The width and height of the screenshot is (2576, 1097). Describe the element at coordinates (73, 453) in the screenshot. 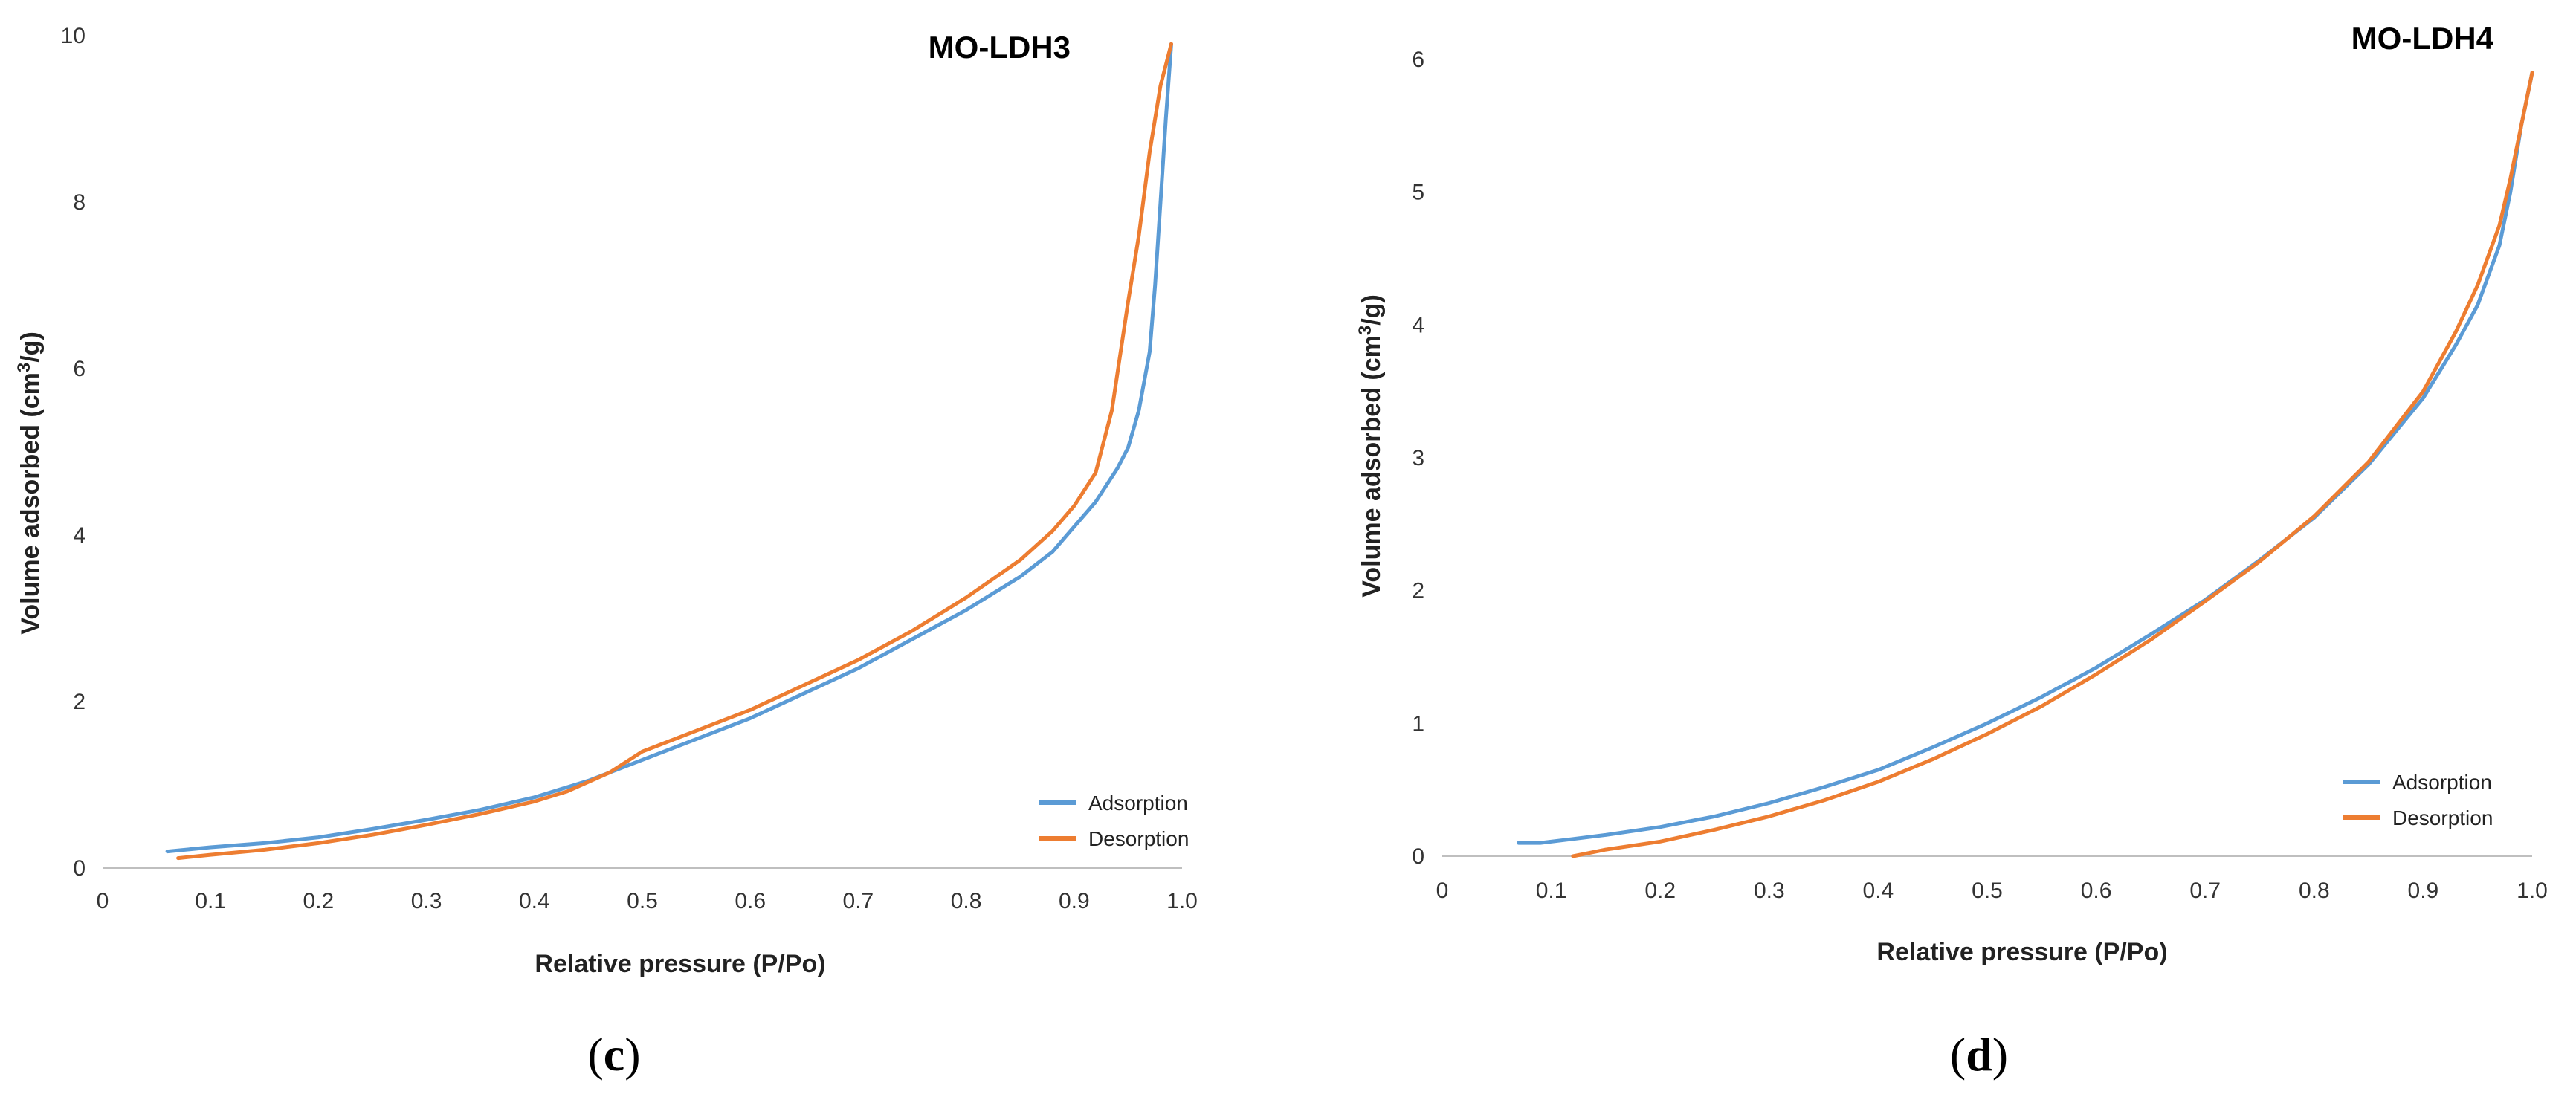

I see `y-tick-labels: 0 2 4 6 8 10` at that location.